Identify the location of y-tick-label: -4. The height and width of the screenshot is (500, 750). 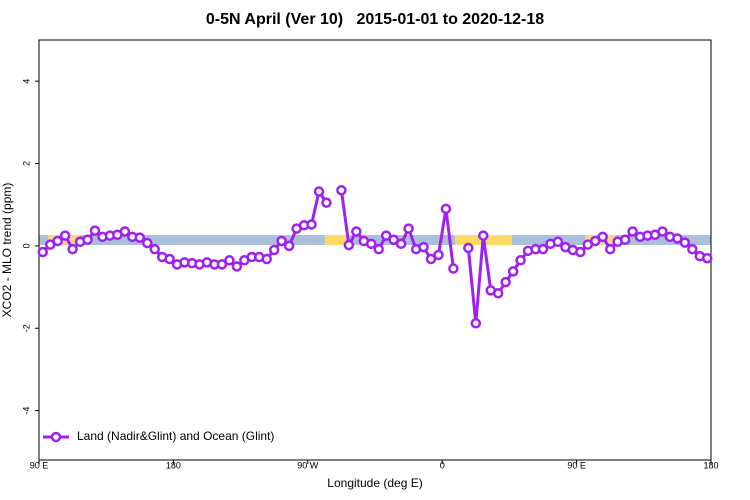
(26, 411).